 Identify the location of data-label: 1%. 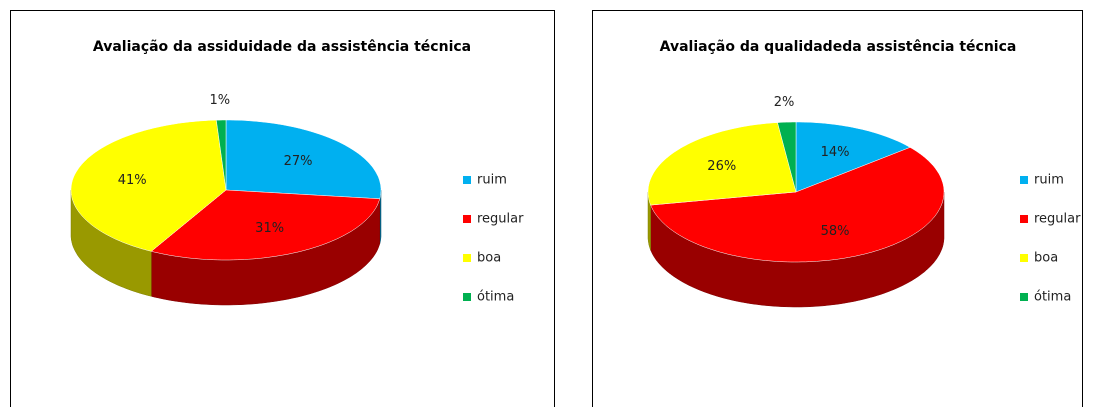
(219, 100).